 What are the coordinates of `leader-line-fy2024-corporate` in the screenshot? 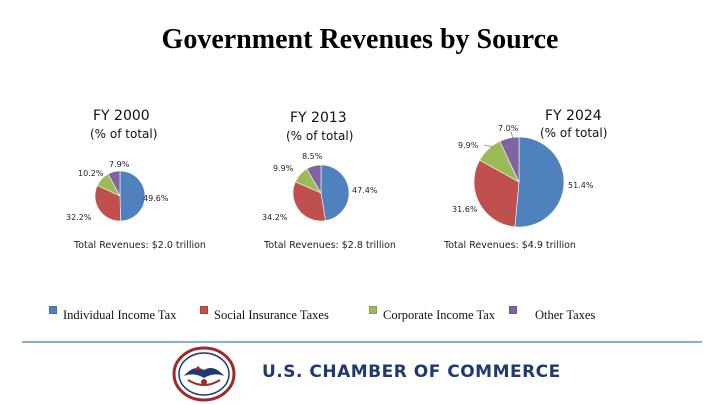 It's located at (488, 146).